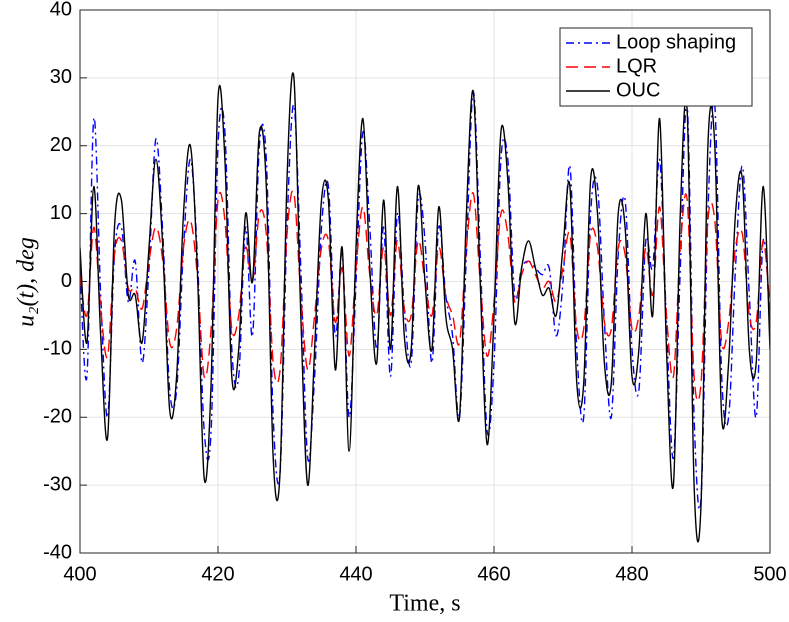 This screenshot has height=622, width=789. I want to click on legend-label: LQR, so click(636, 66).